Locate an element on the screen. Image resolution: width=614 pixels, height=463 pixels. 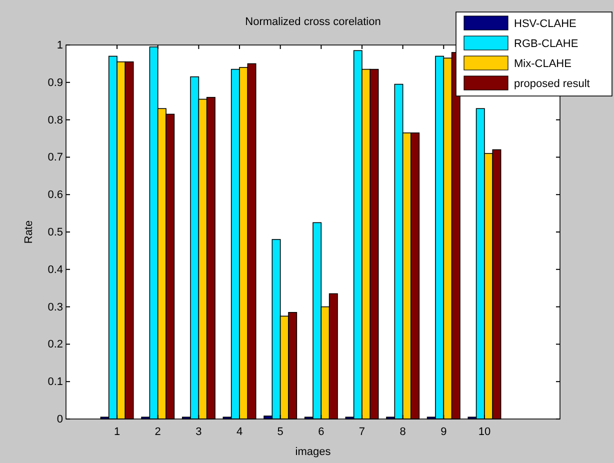
x-tick-label: 6 is located at coordinates (321, 432).